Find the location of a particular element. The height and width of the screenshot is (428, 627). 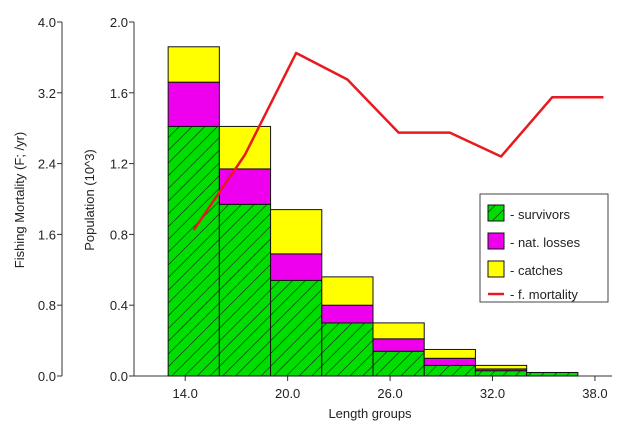

y2-tick-label: 3.2 is located at coordinates (47, 93).